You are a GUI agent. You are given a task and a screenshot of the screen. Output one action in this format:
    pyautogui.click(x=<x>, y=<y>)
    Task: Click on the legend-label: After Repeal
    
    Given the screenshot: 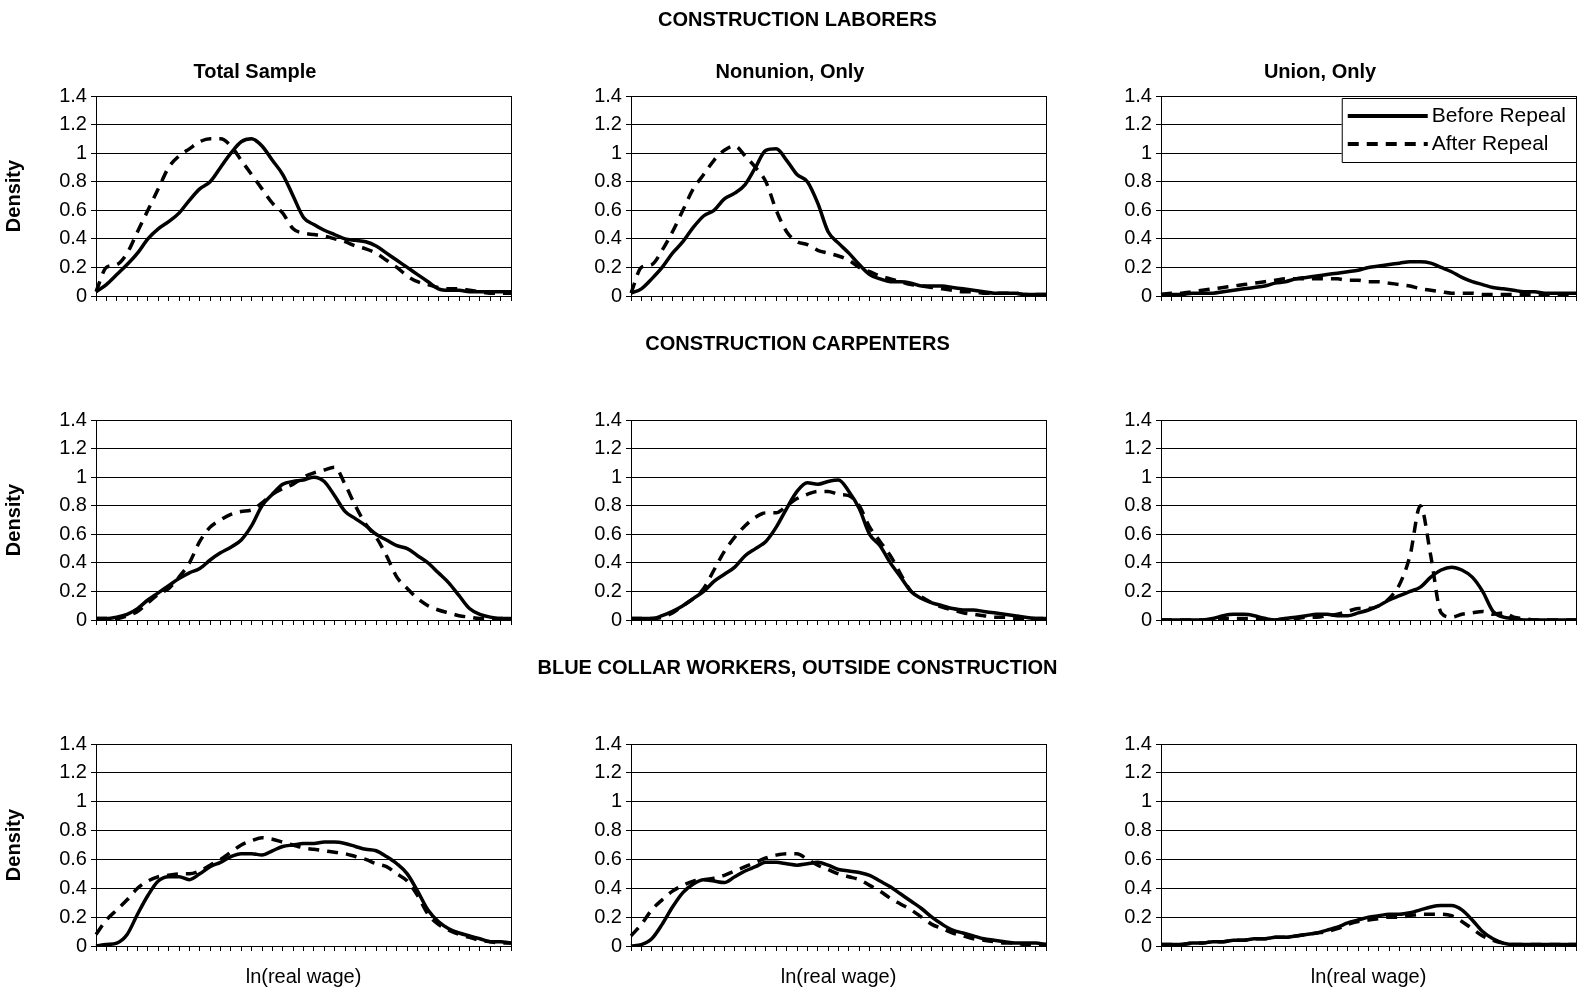 What is the action you would take?
    pyautogui.click(x=1490, y=142)
    